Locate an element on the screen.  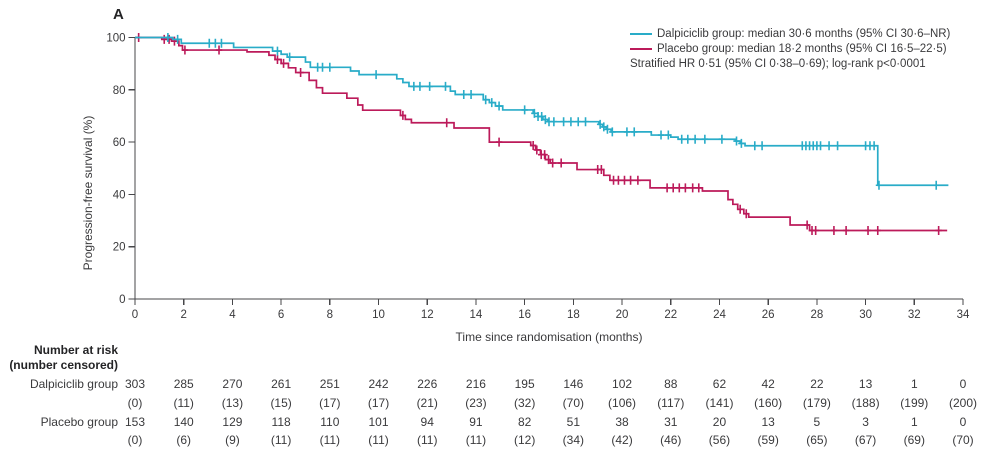
risk-value: 102 is located at coordinates (622, 384).